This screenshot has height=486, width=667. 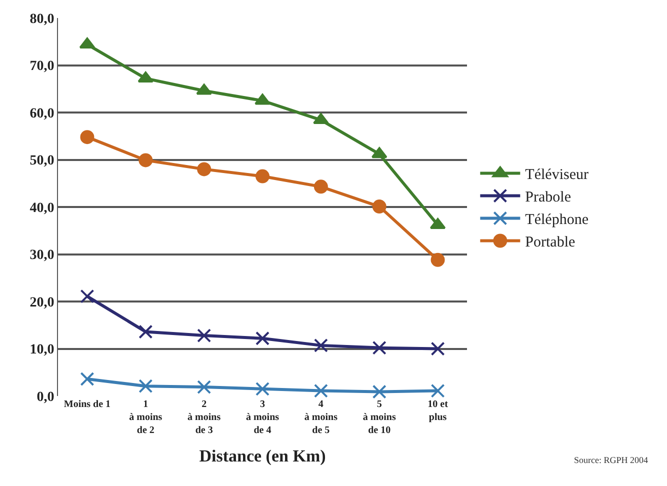 What do you see at coordinates (42, 19) in the screenshot?
I see `y-tick-label: 80,0` at bounding box center [42, 19].